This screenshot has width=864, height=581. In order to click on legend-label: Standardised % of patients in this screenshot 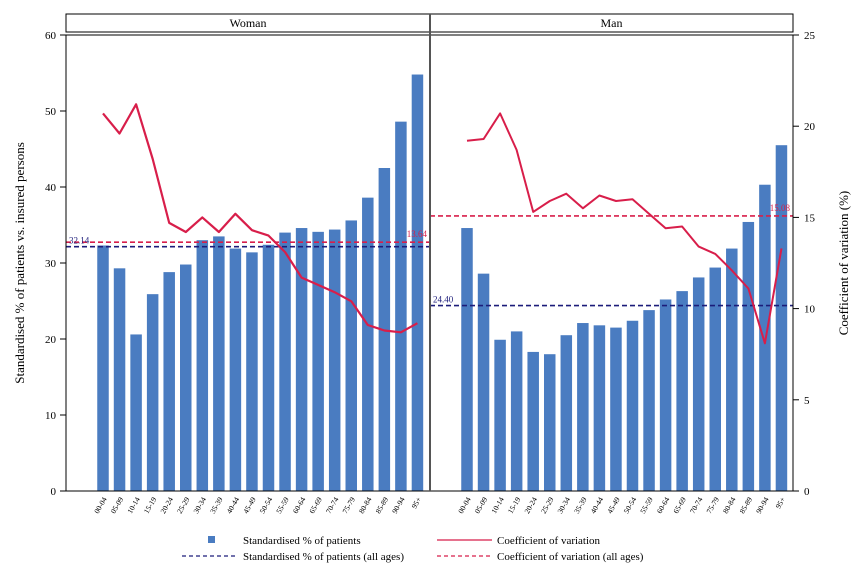, I will do `click(302, 541)`.